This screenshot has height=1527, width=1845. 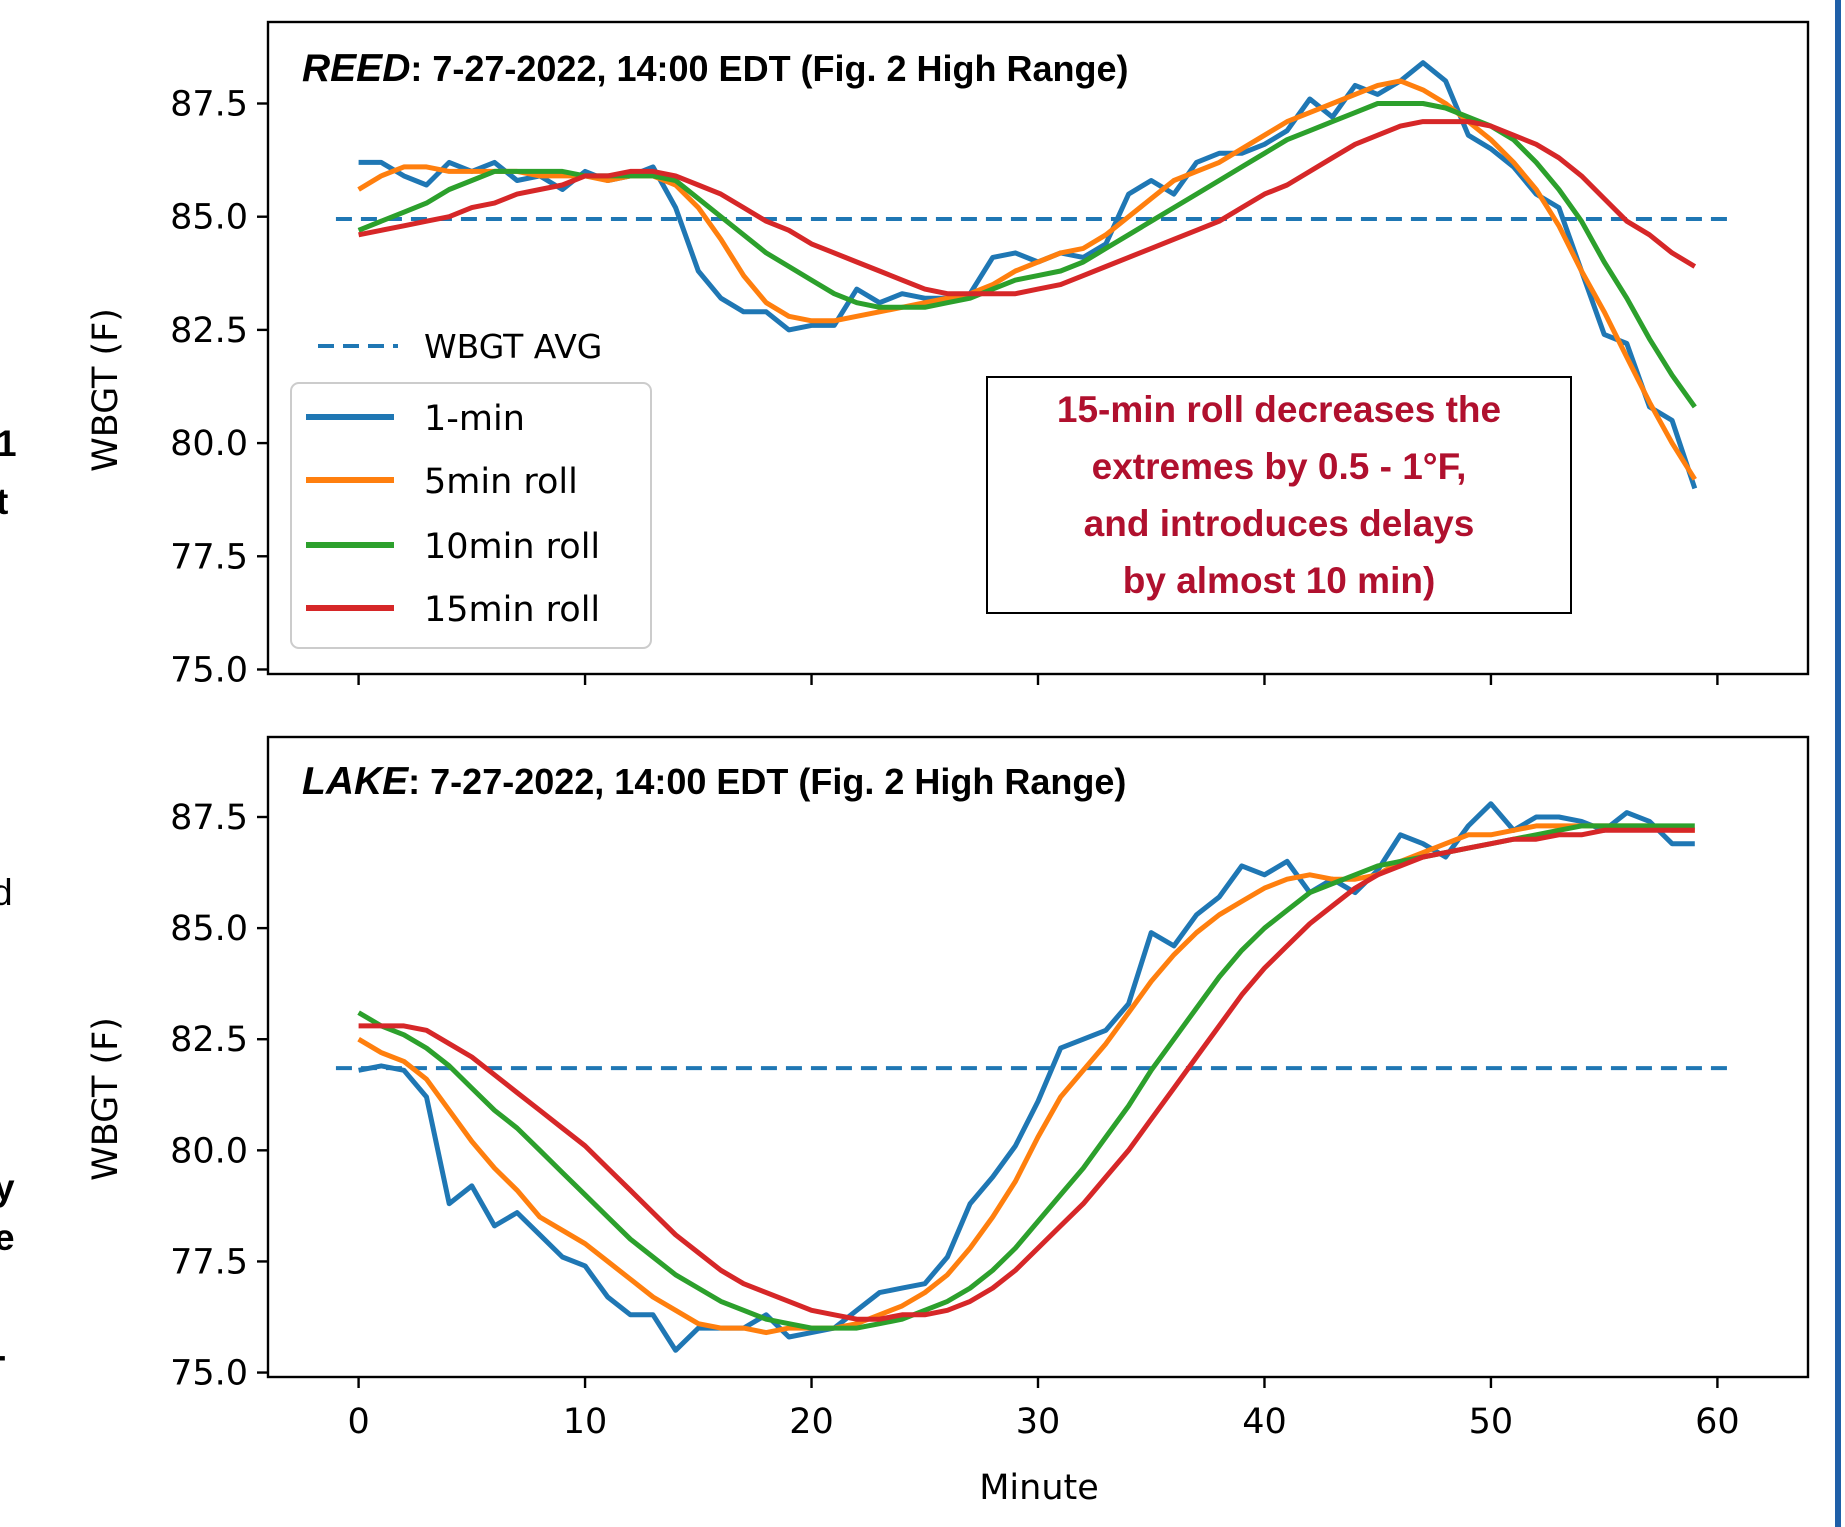 What do you see at coordinates (7, 1237) in the screenshot?
I see `side-fragment-5: e` at bounding box center [7, 1237].